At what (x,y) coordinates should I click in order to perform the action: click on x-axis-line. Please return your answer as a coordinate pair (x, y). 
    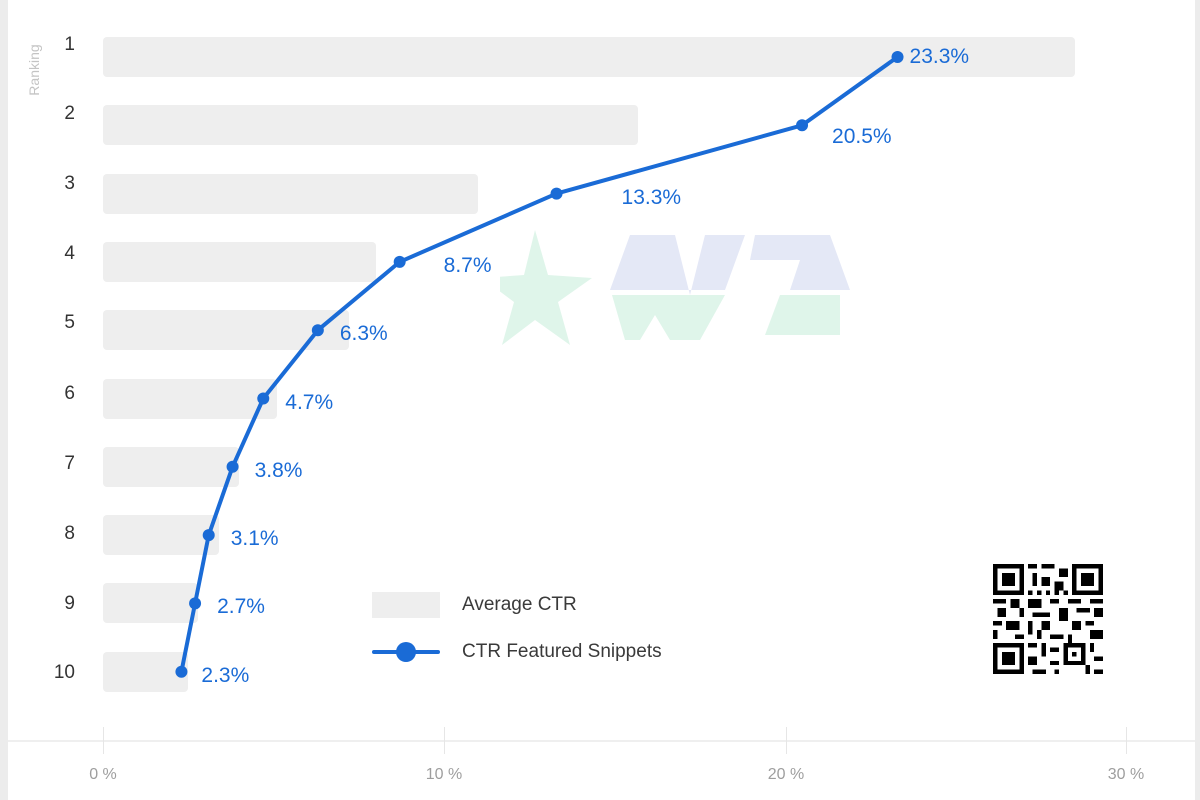
    Looking at the image, I should click on (601, 741).